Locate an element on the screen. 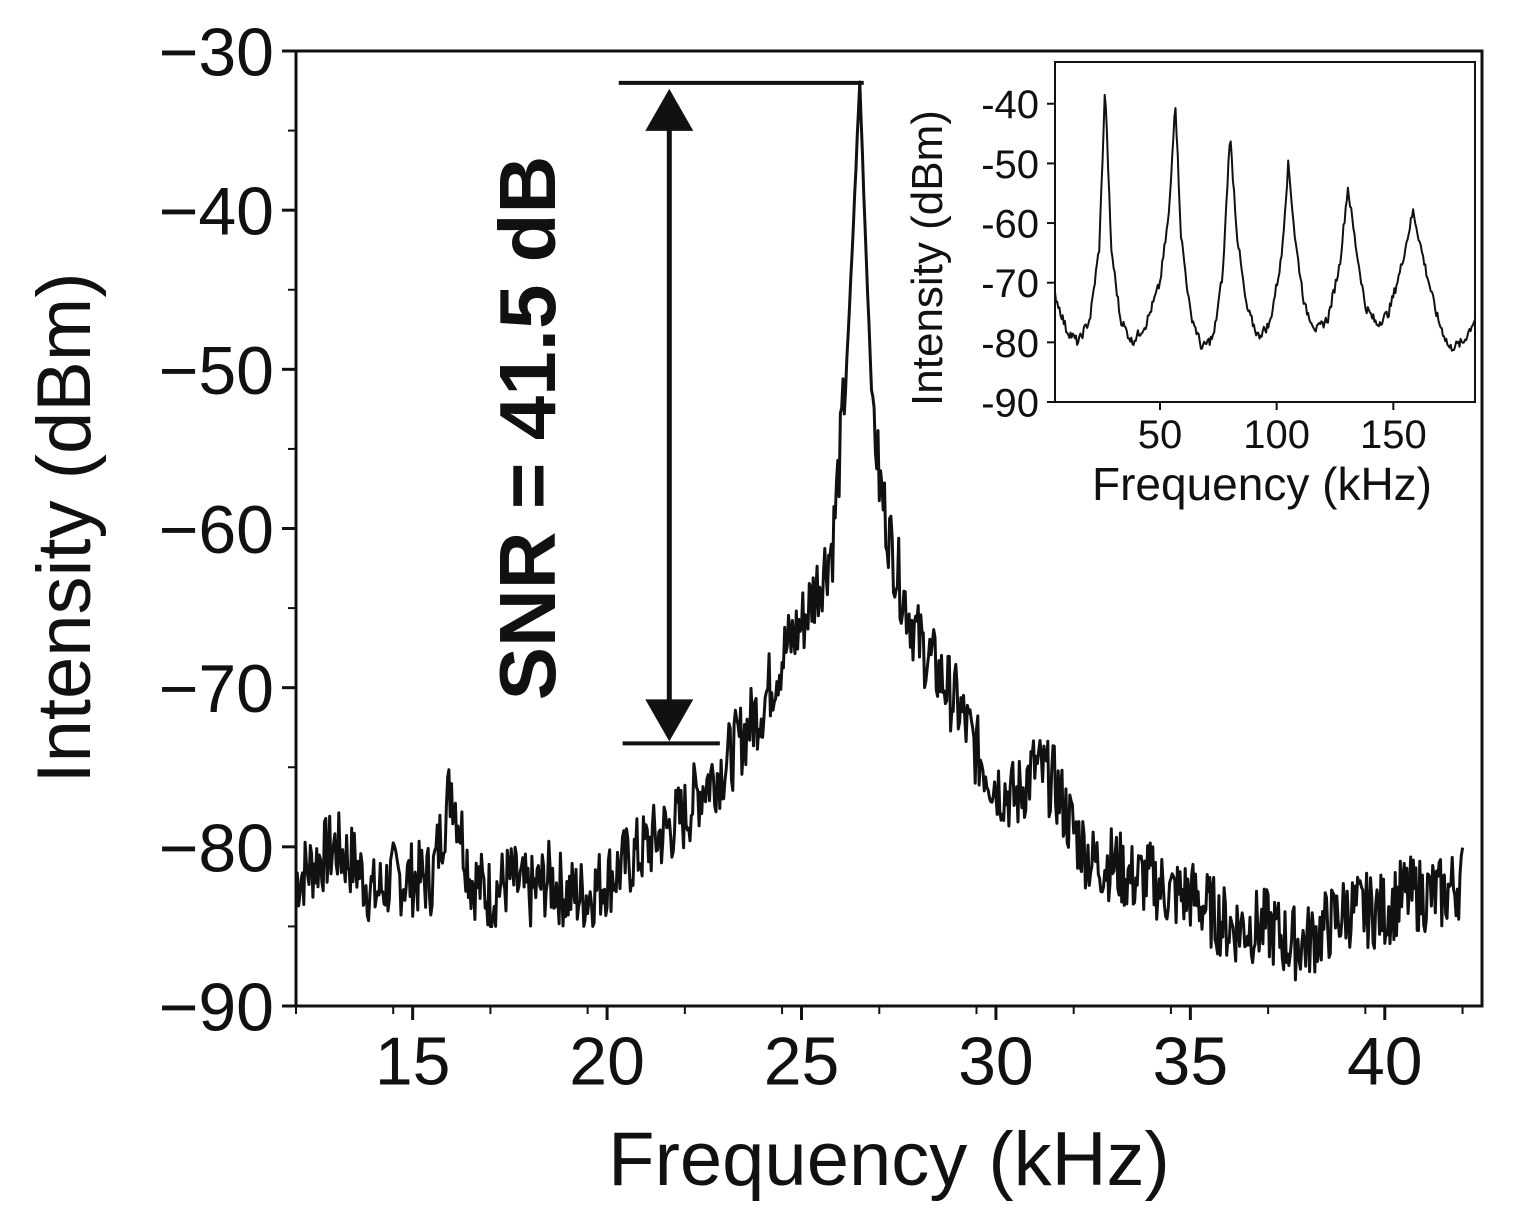 The width and height of the screenshot is (1513, 1221). inset-harmonics-line is located at coordinates (1265, 222).